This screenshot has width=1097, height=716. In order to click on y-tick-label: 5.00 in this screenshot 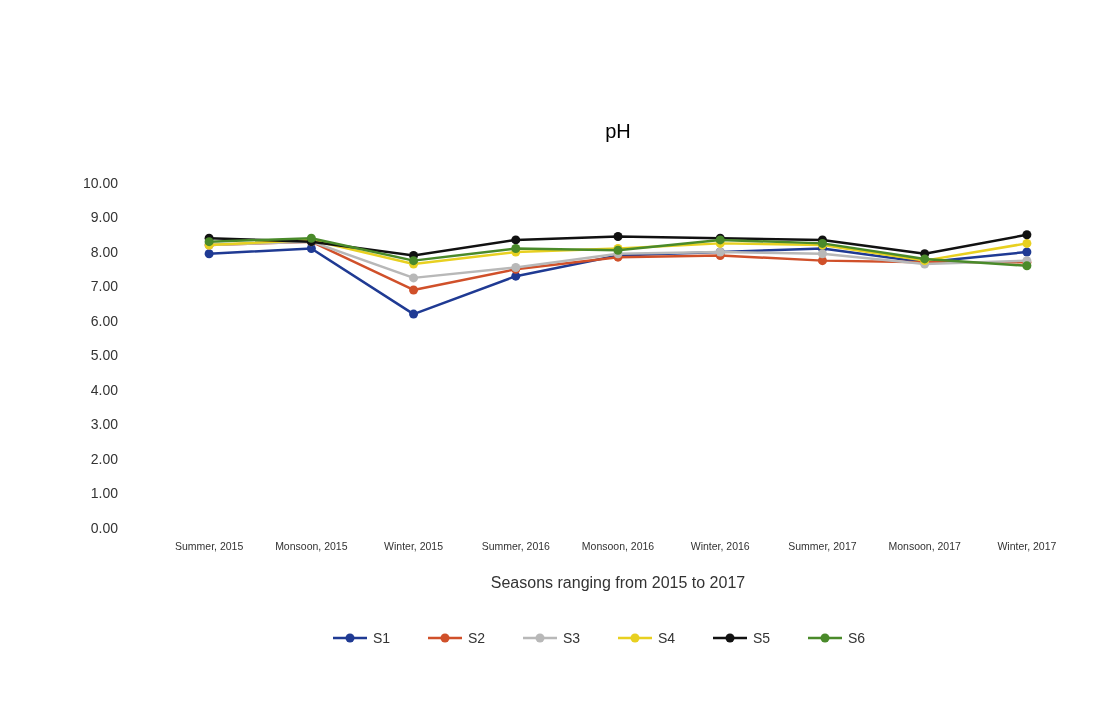, I will do `click(104, 355)`.